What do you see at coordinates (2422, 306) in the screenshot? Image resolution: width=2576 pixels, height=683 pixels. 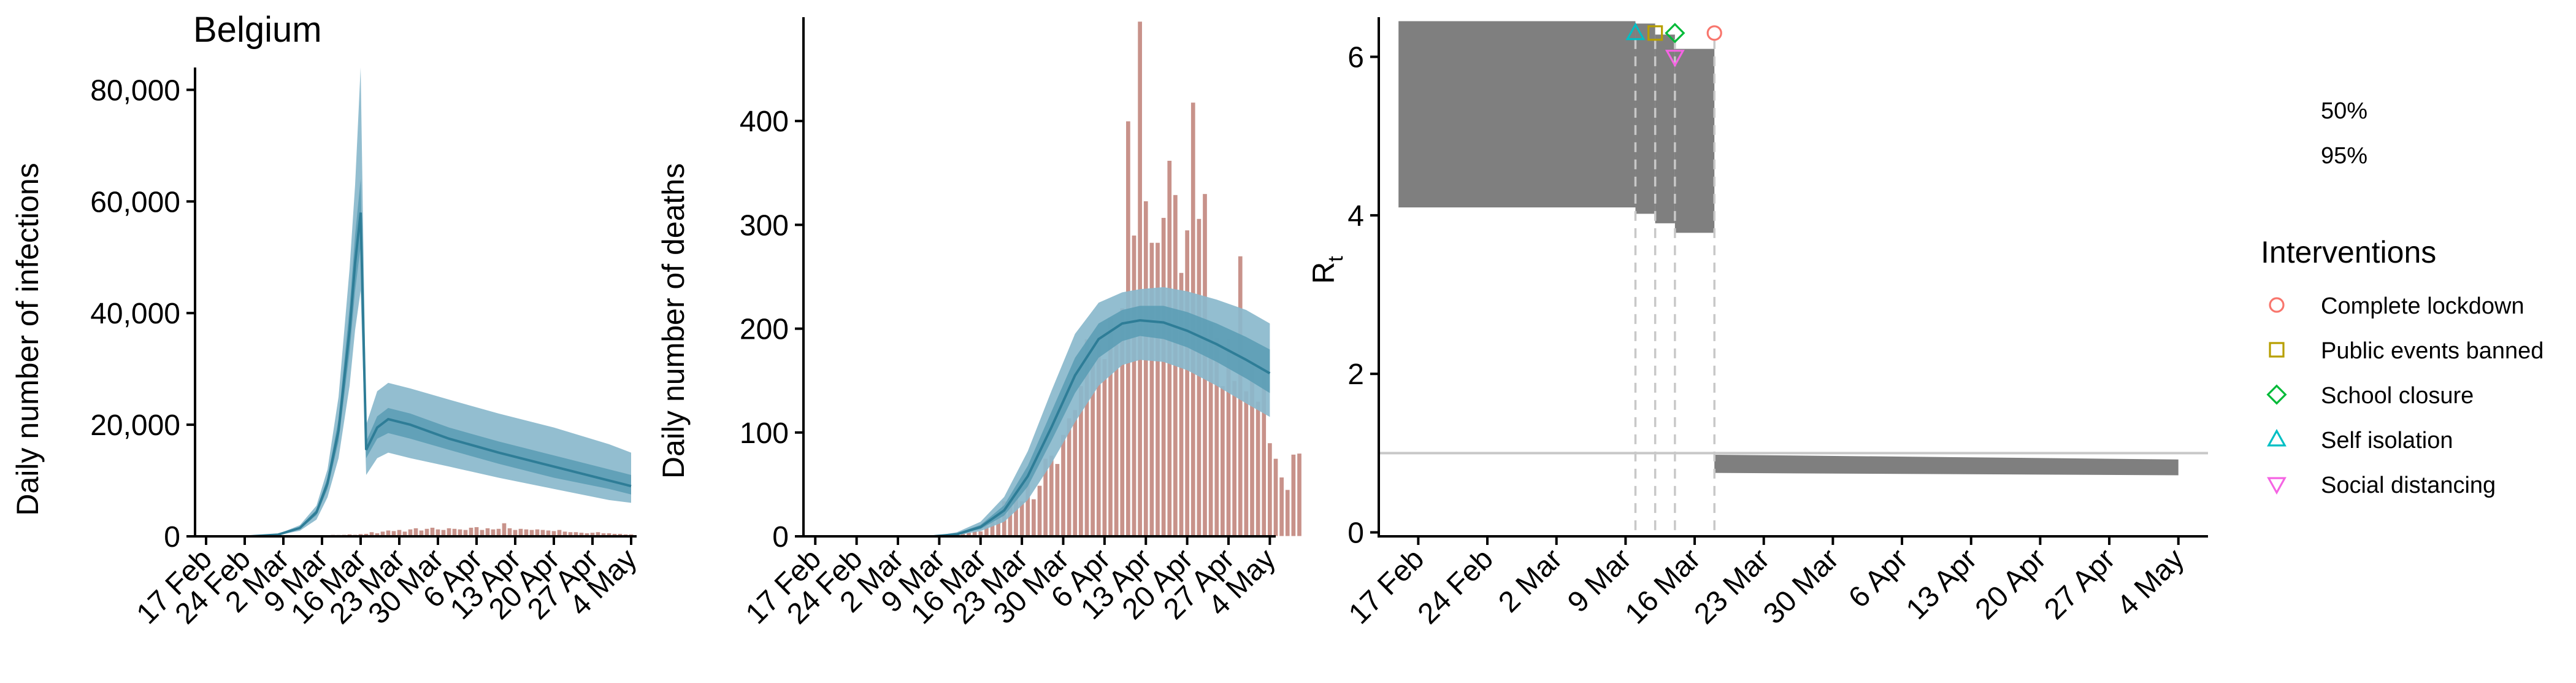 I see `legend-item-label: Complete lockdown` at bounding box center [2422, 306].